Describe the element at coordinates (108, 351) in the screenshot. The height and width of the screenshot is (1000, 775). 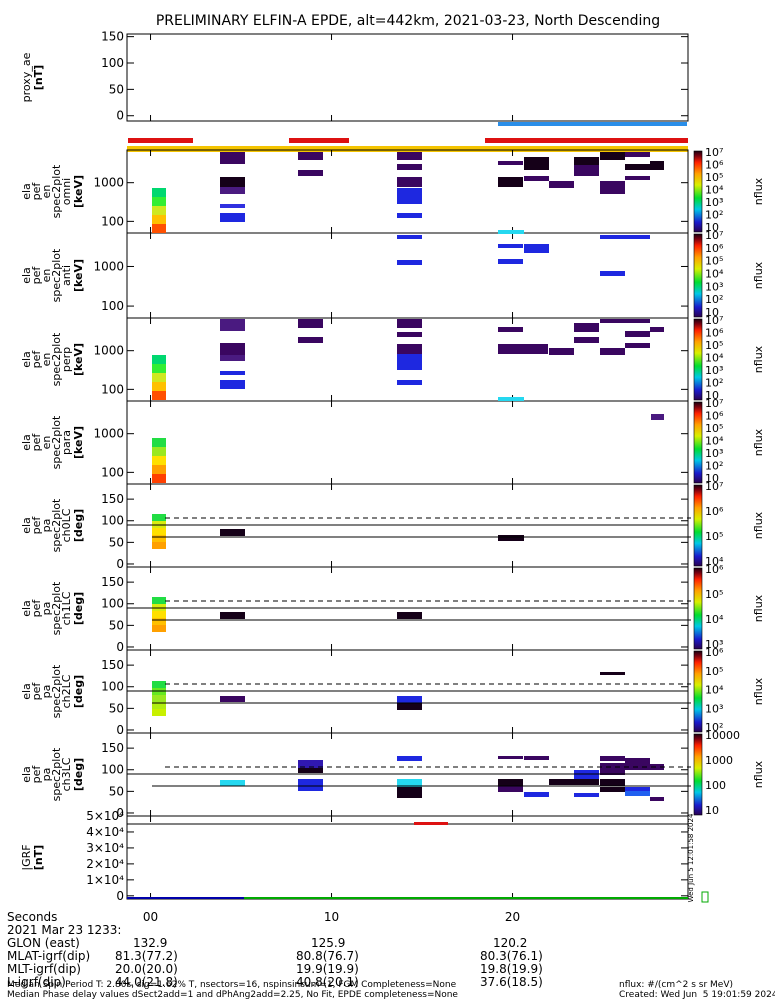
I see `y-tick-label: 1000` at that location.